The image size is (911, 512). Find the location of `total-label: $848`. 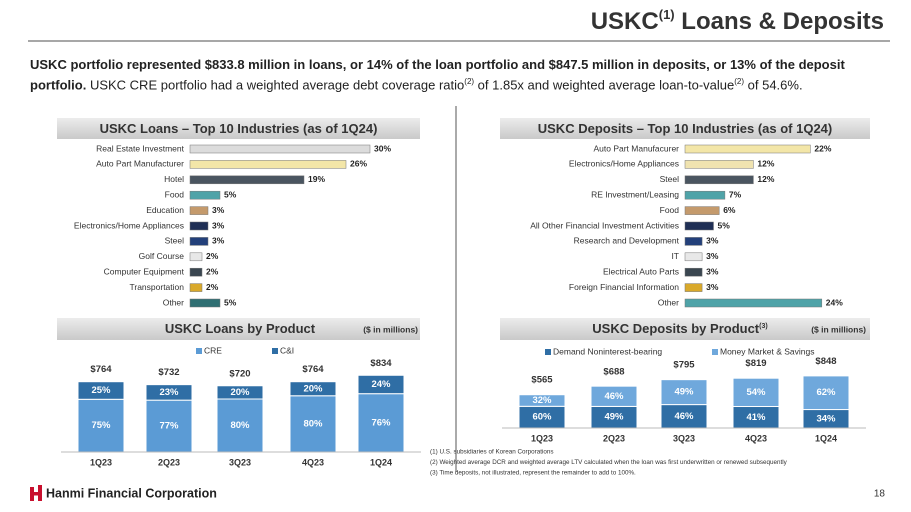

total-label: $848 is located at coordinates (825, 361).